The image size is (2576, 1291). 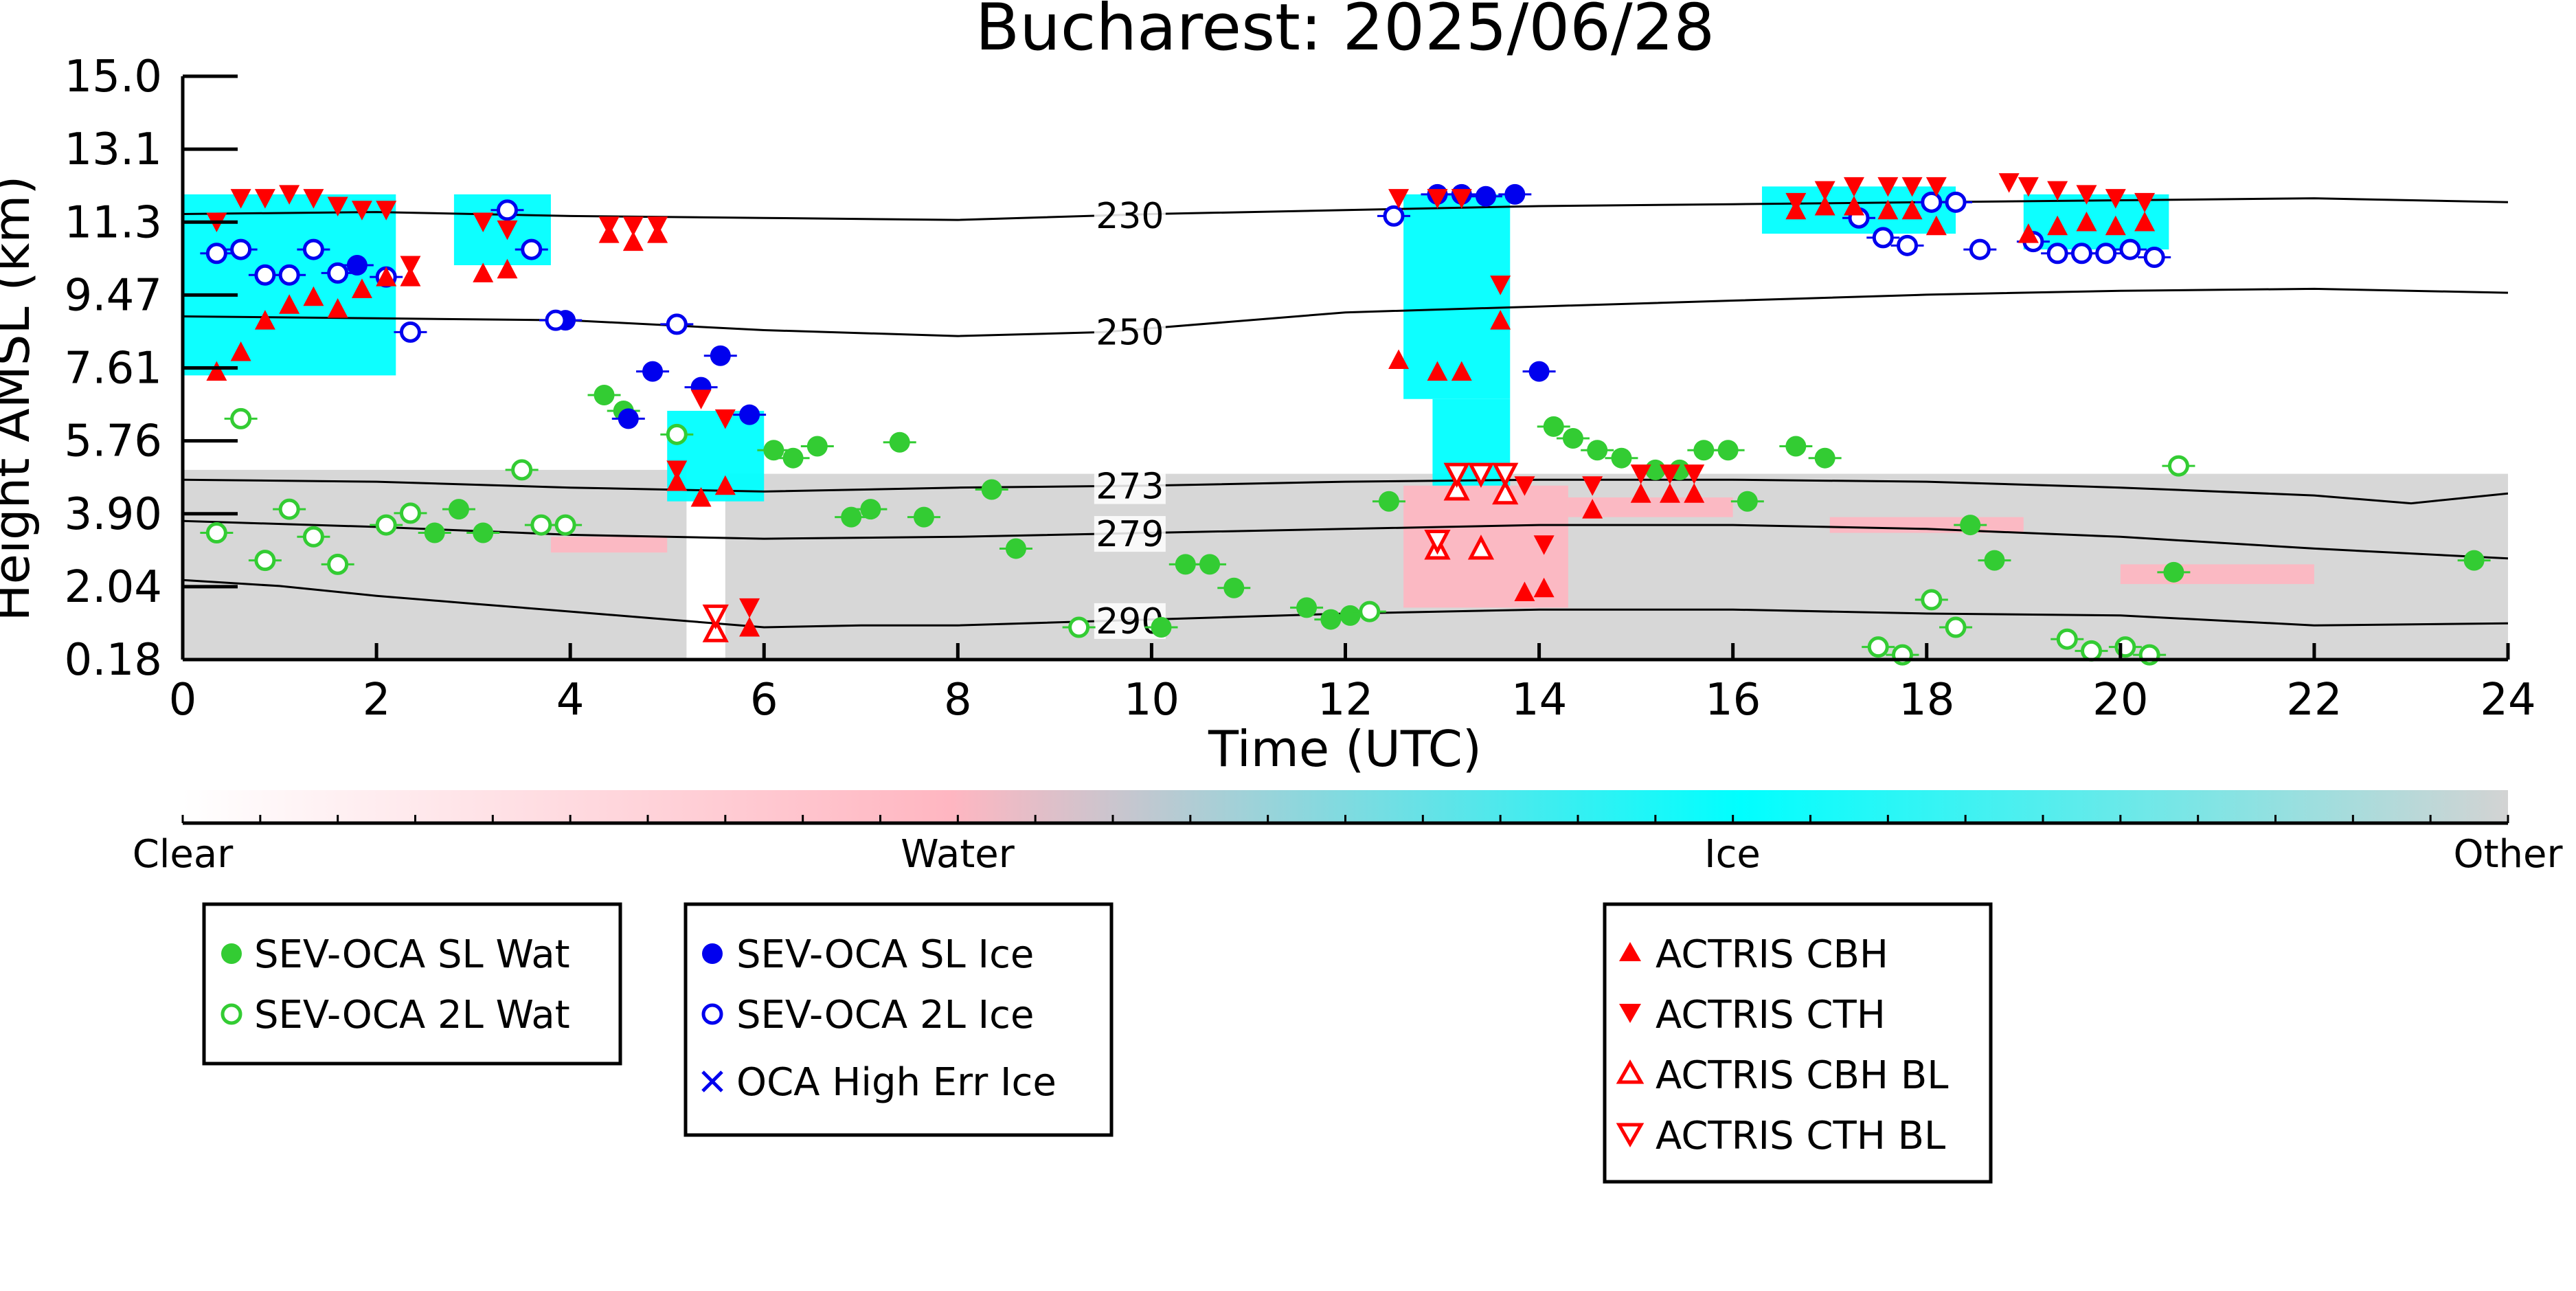 What do you see at coordinates (1732, 854) in the screenshot?
I see `colorbar-label-ice: Ice` at bounding box center [1732, 854].